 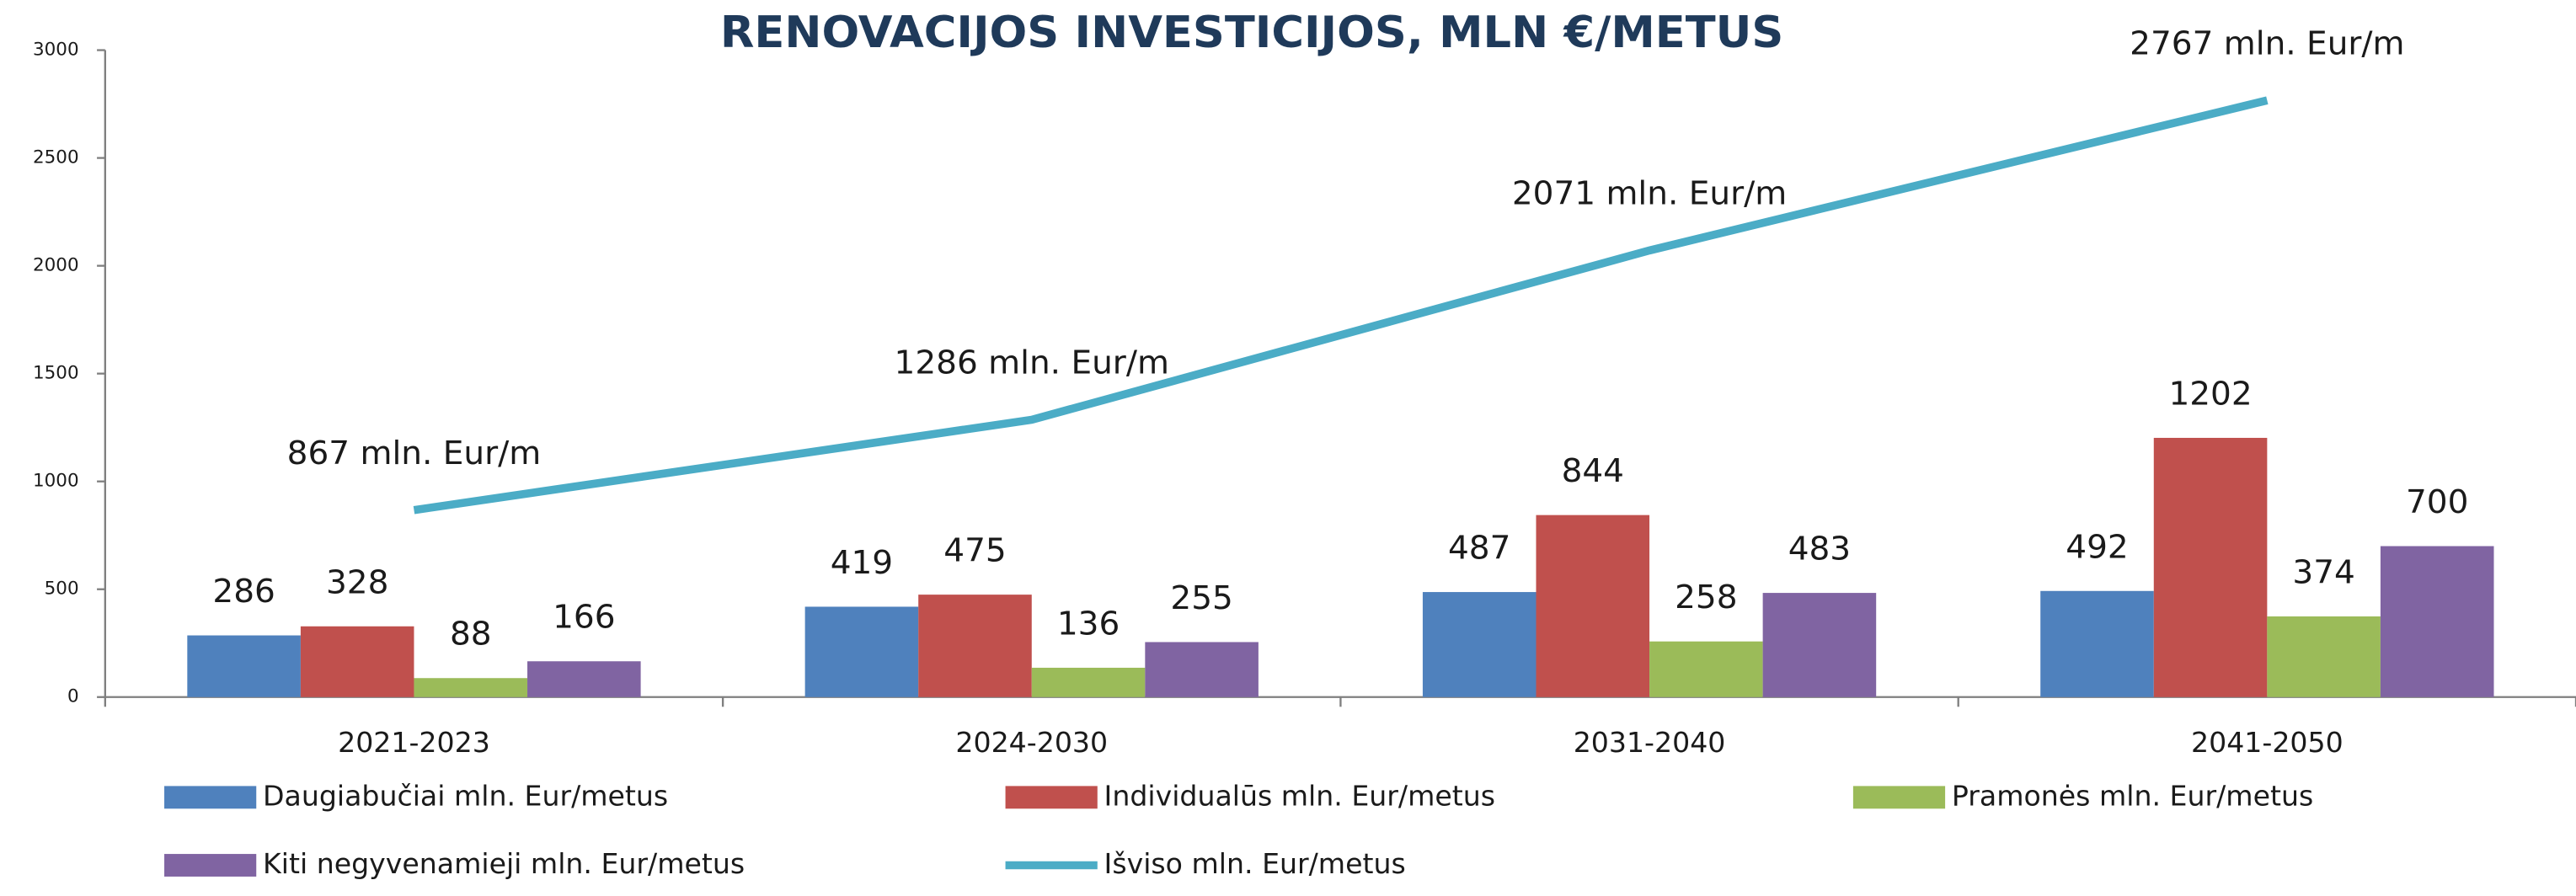 I want to click on y-tick-label: 1500, so click(x=56, y=373).